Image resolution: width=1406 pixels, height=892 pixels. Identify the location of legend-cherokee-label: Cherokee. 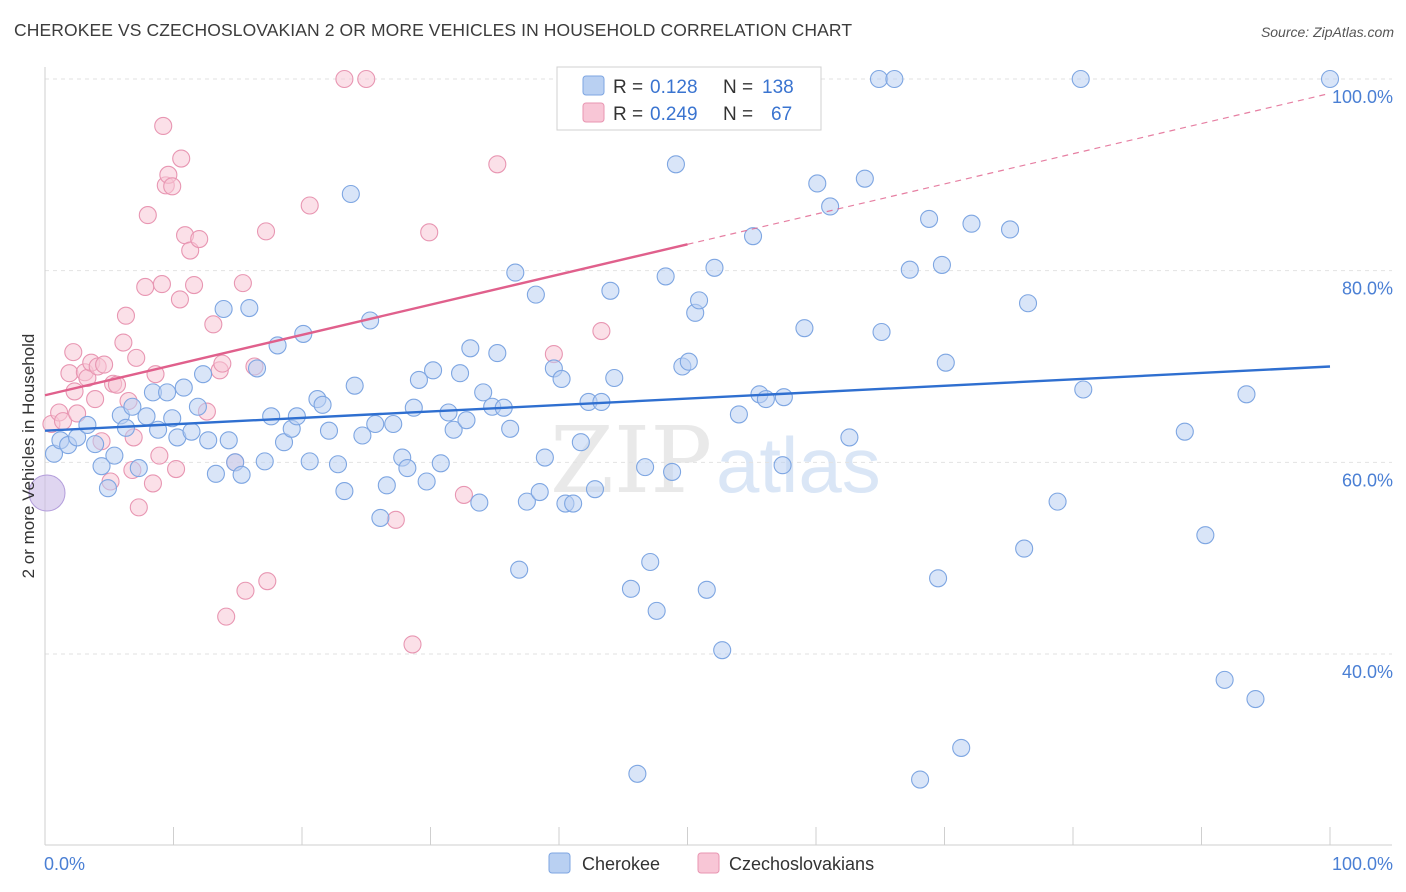
(621, 864).